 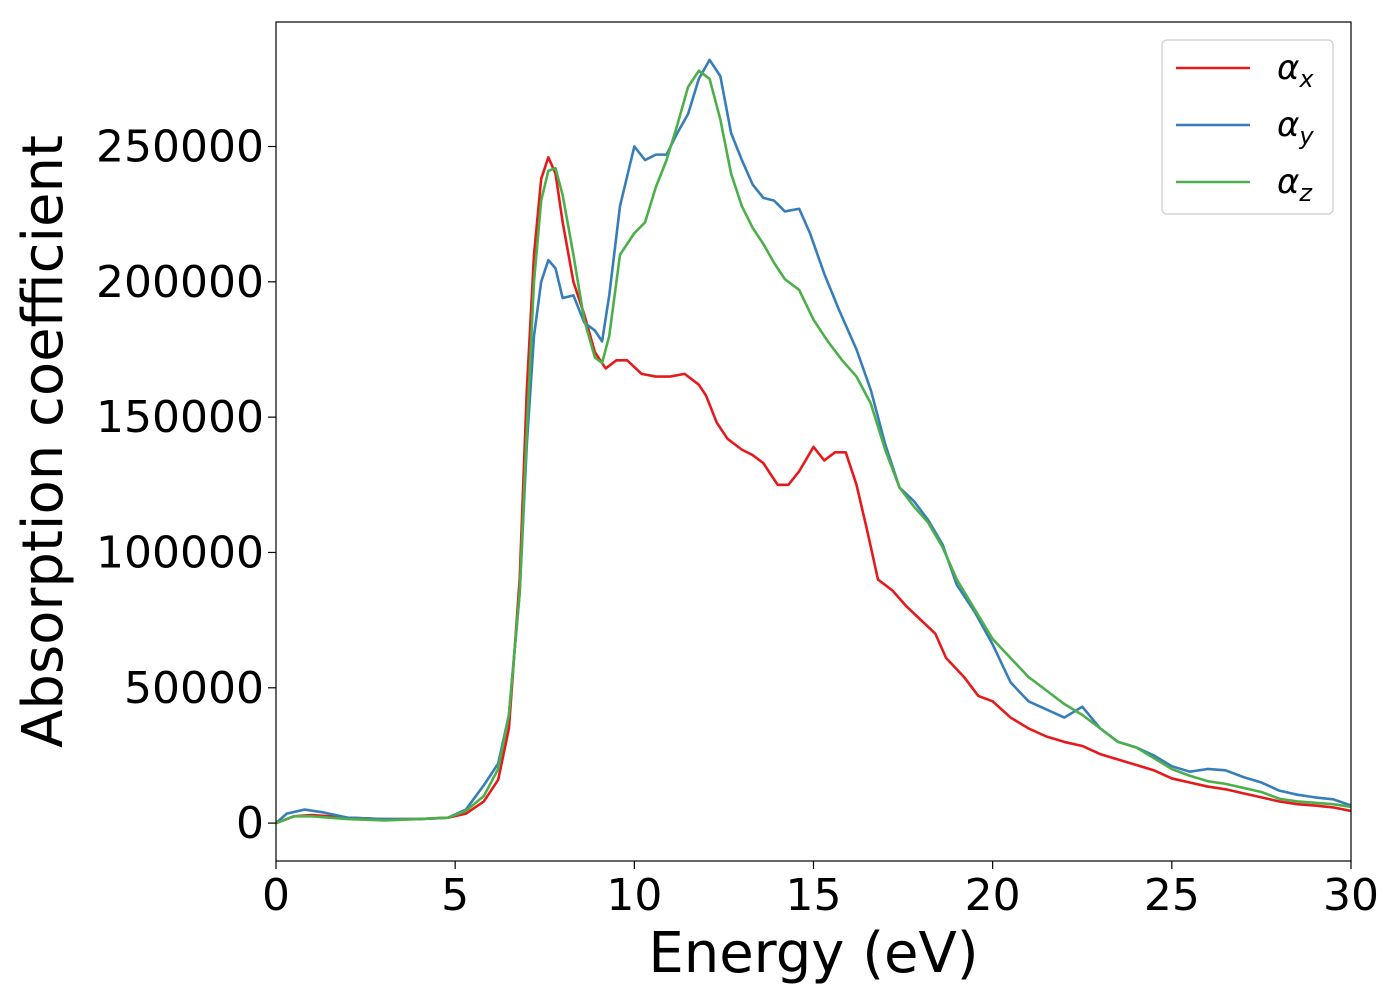 What do you see at coordinates (186, 485) in the screenshot?
I see `y-axis-ticks: 0 50000 100000 150000 200000 250000` at bounding box center [186, 485].